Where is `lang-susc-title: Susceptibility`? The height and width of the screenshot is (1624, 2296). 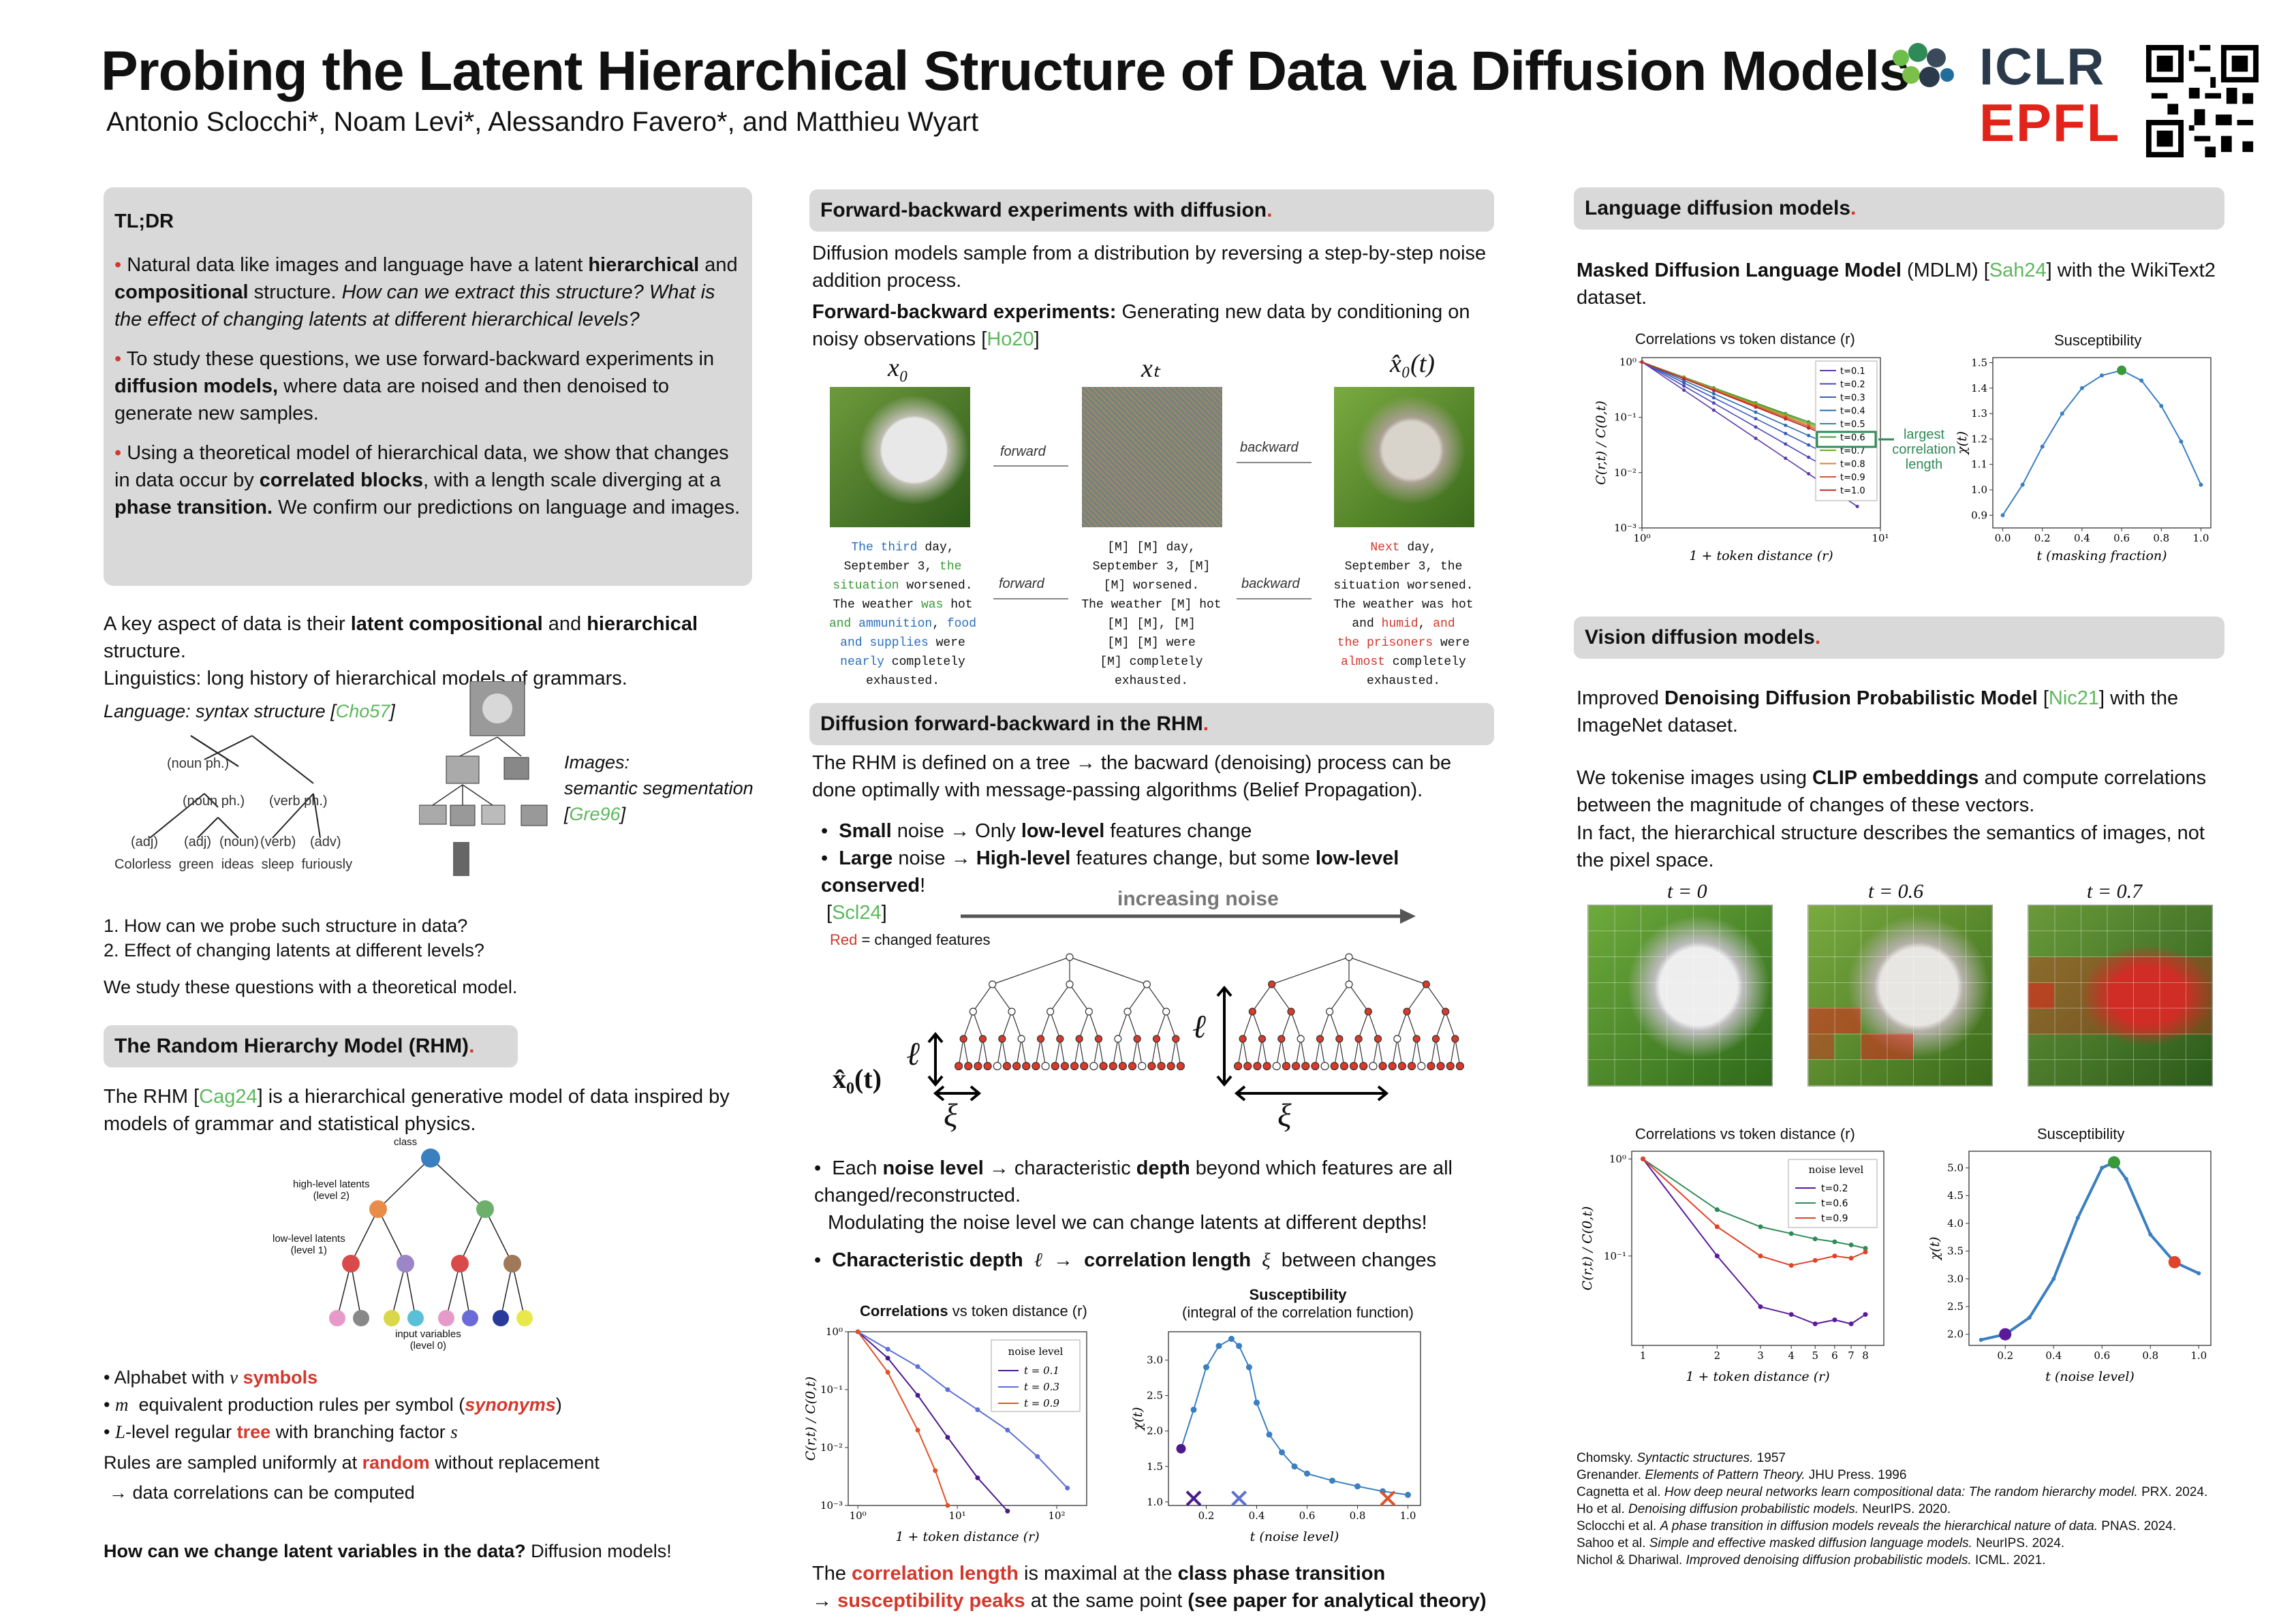
lang-susc-title: Susceptibility is located at coordinates (2098, 340).